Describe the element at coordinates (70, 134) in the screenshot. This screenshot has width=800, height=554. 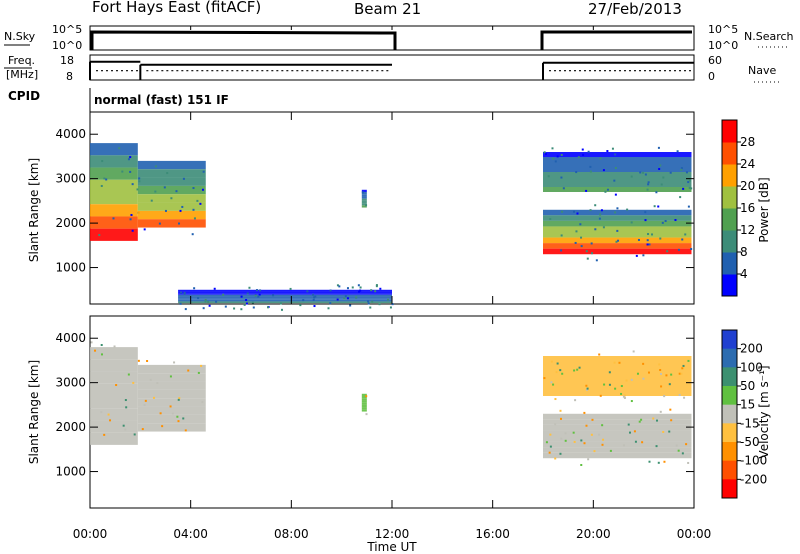
I see `range-tick-label: 4000` at that location.